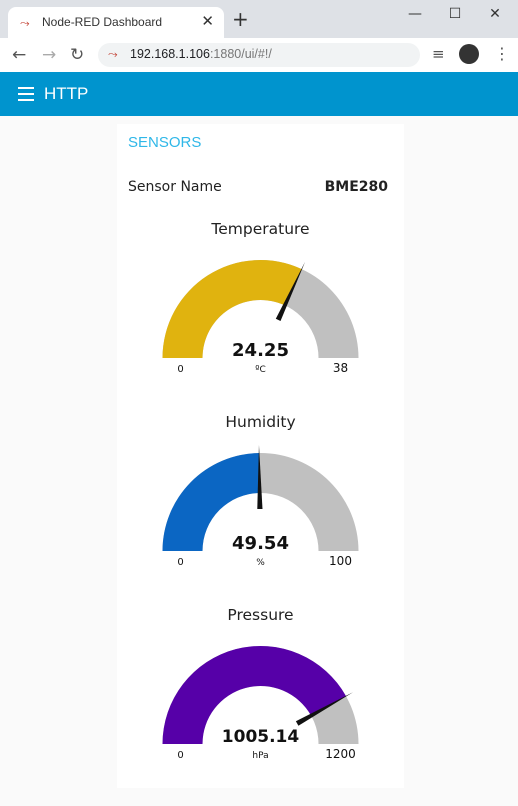 The image size is (518, 806). I want to click on temperature-unit: ºC, so click(260, 370).